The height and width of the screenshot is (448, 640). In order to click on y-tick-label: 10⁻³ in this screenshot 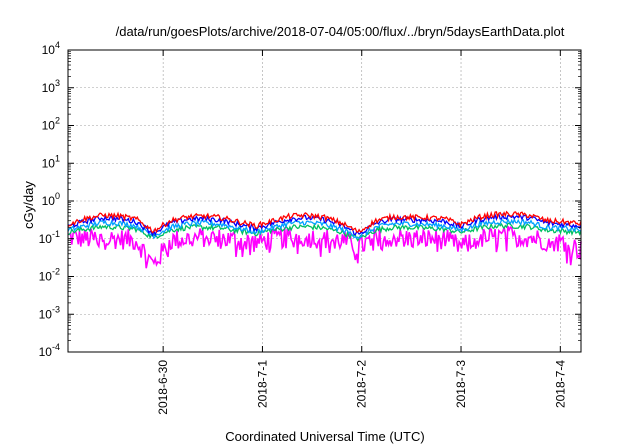, I will do `click(49, 312)`.